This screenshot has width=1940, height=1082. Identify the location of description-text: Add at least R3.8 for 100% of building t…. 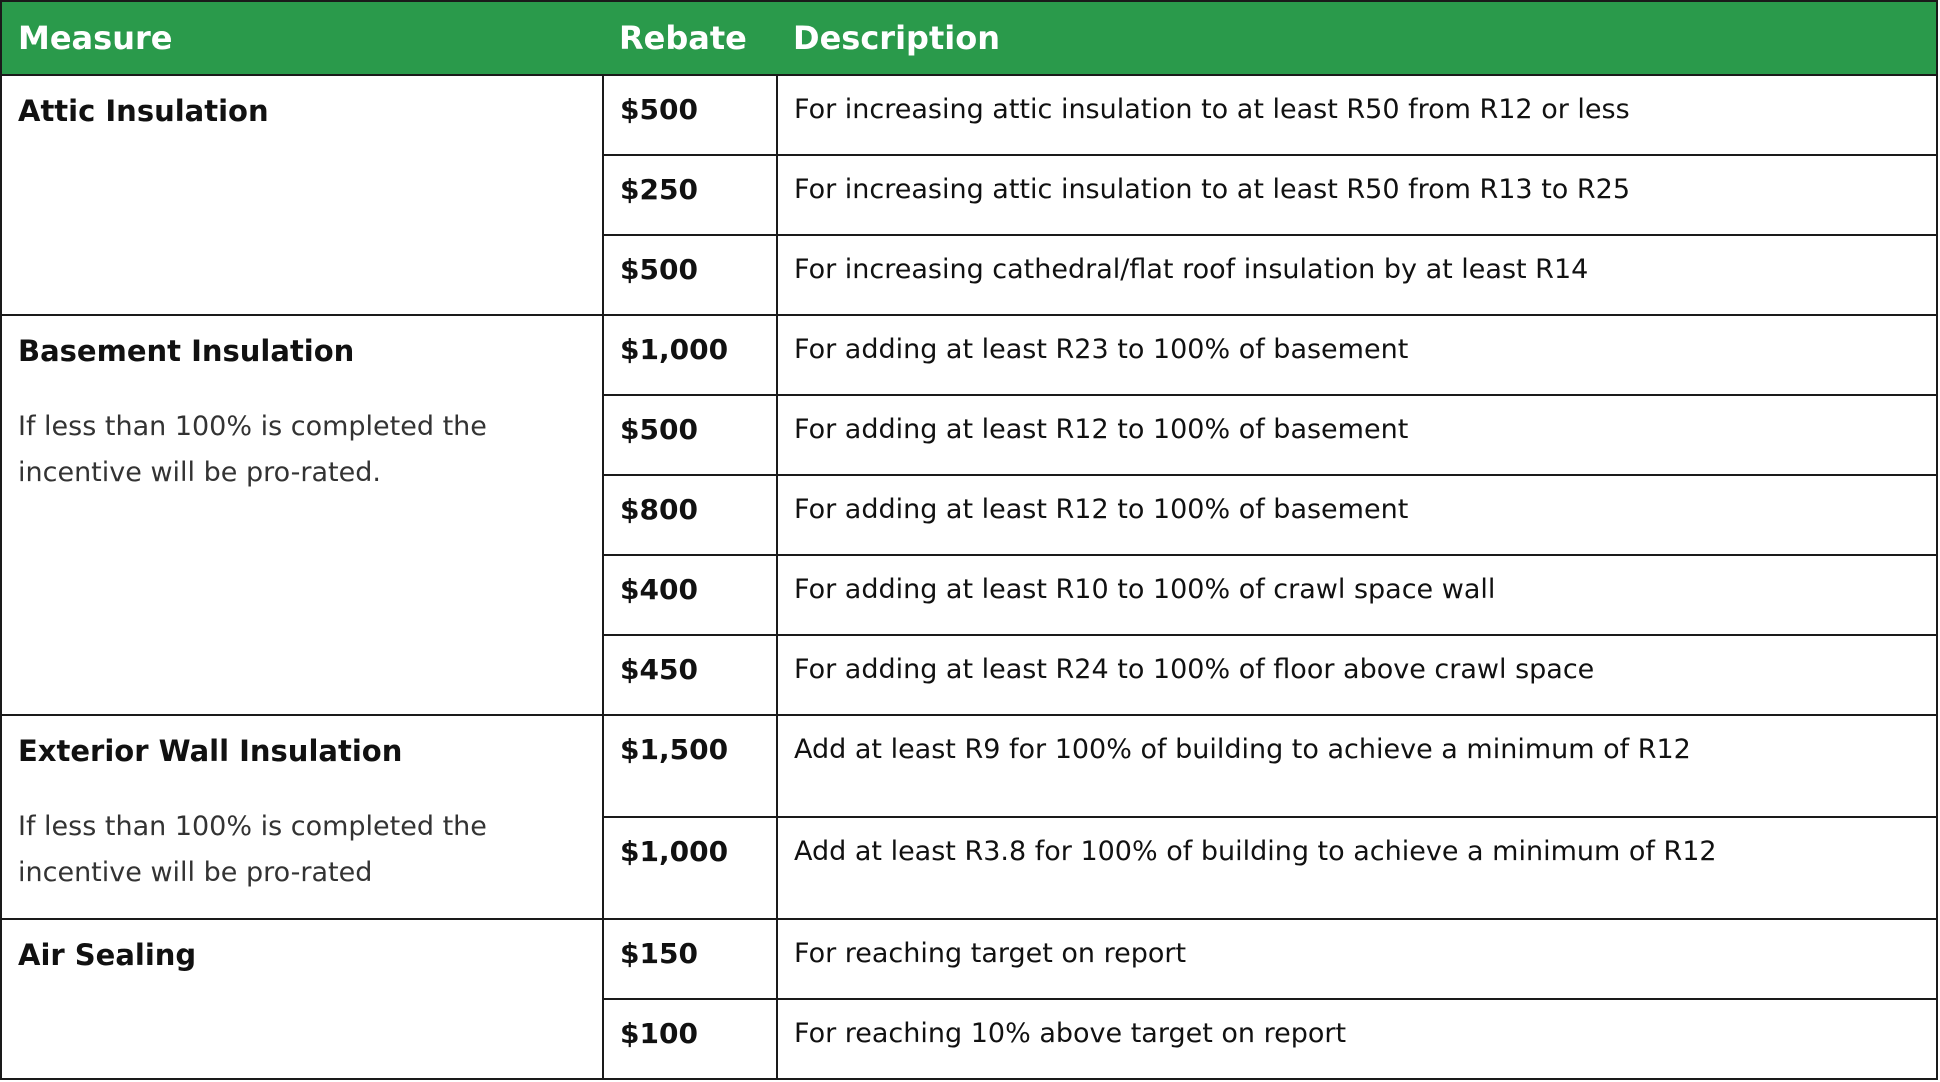
(1357, 868).